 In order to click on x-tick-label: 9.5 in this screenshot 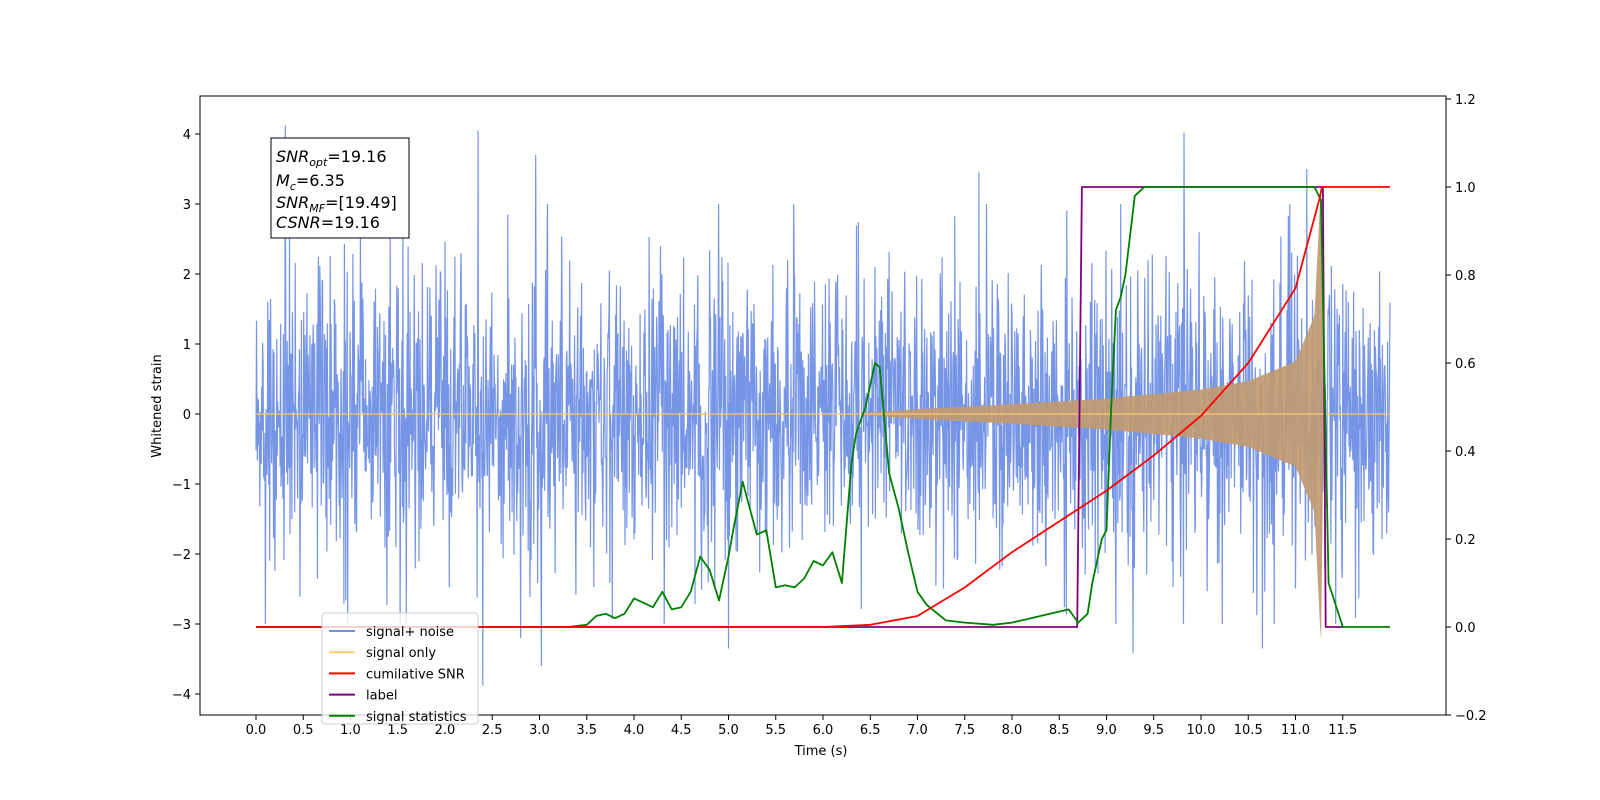, I will do `click(1153, 730)`.